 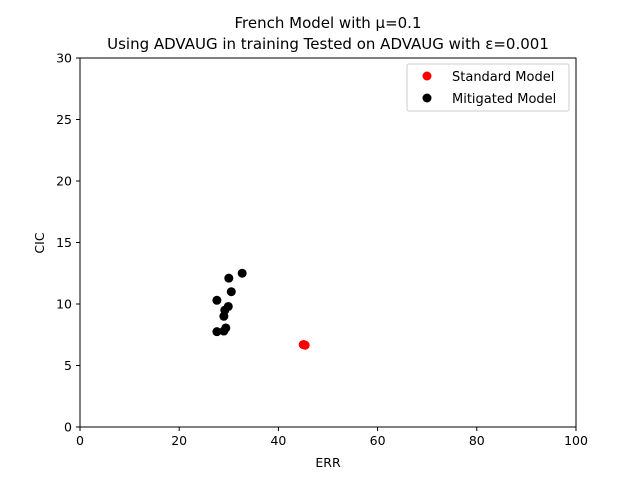 I want to click on y-tick-label: 25, so click(x=64, y=119).